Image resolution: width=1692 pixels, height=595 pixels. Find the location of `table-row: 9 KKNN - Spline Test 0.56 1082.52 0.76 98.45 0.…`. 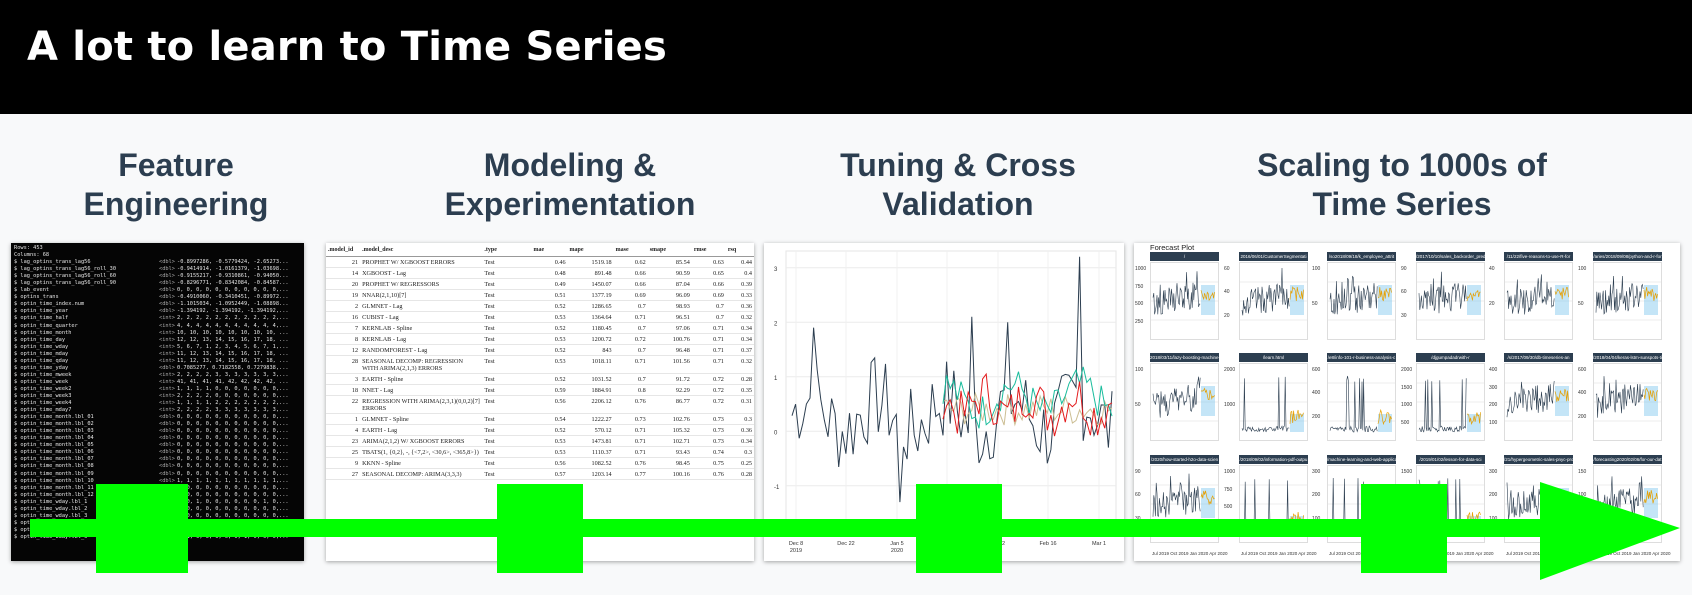

table-row: 9 KKNN - Spline Test 0.56 1082.52 0.76 98.45 0.… is located at coordinates (540, 463).